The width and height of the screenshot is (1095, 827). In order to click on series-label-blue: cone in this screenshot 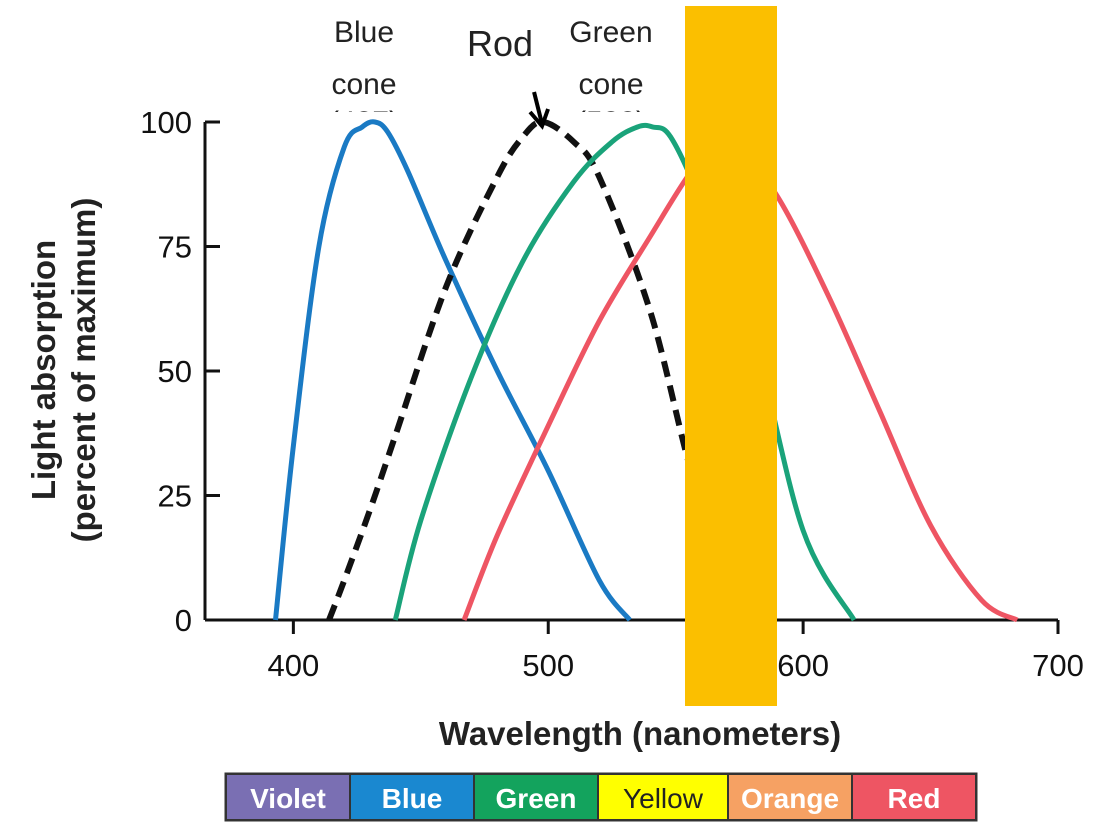, I will do `click(363, 84)`.